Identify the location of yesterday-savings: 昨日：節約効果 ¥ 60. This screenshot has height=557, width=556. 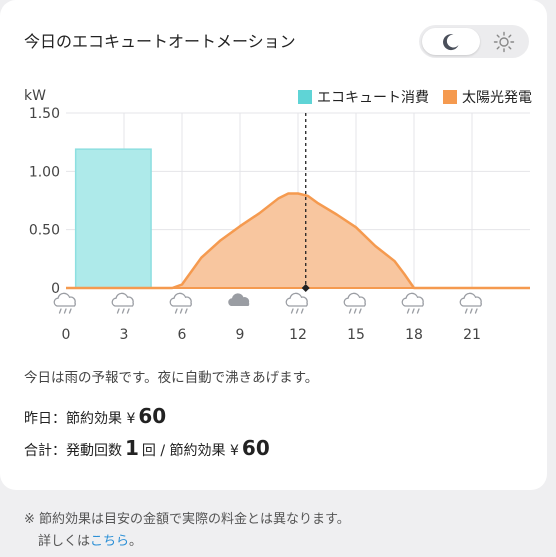
(96, 416).